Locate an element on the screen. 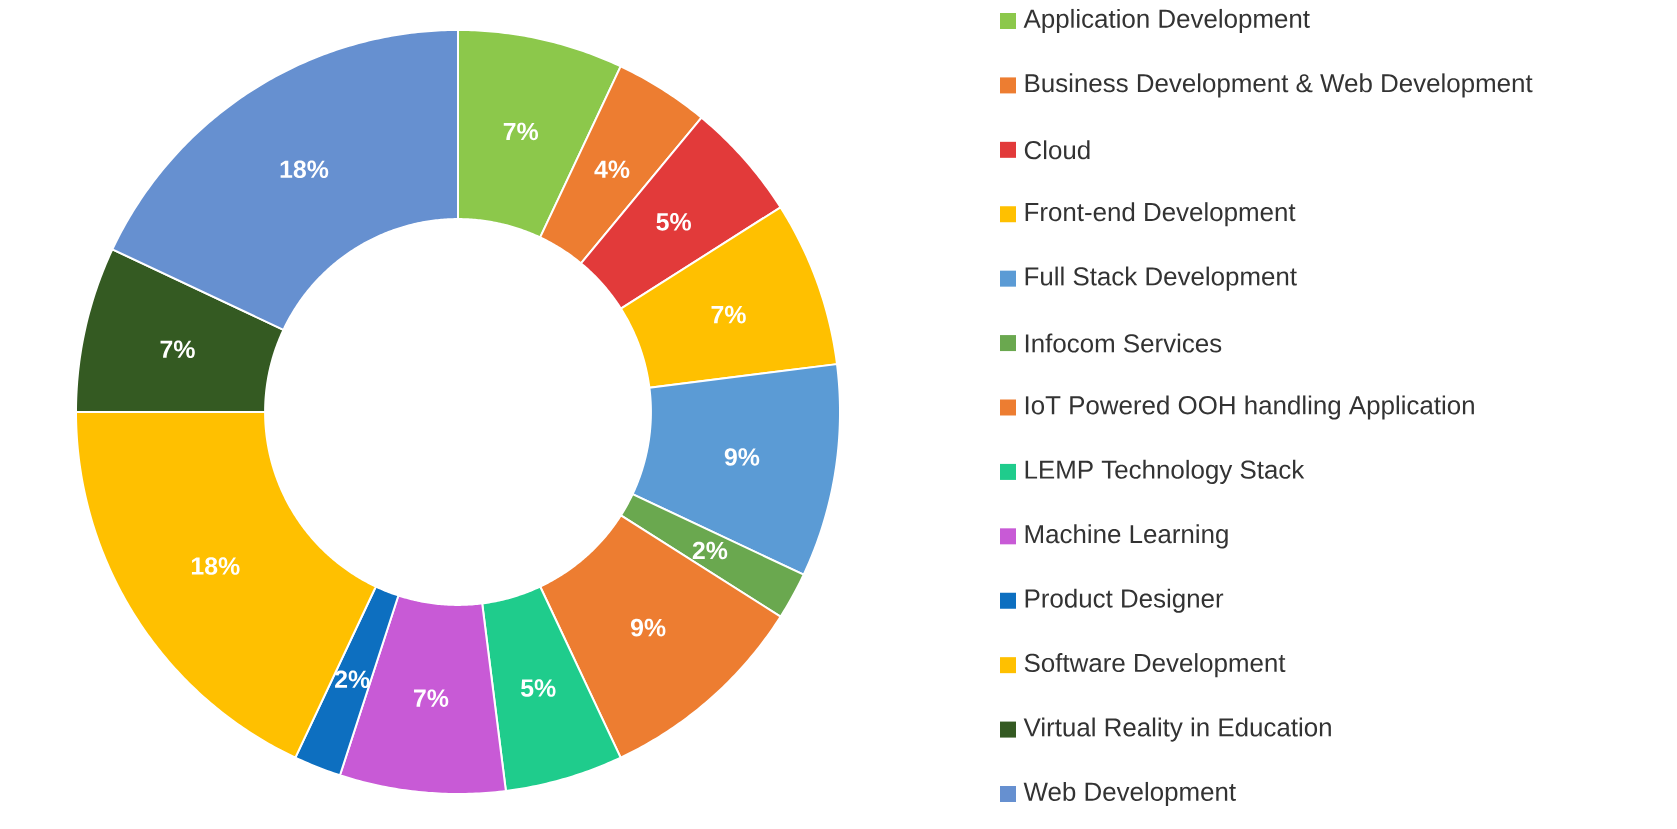 The height and width of the screenshot is (829, 1677). legend-label: LEMP Technology Stack is located at coordinates (1165, 471).